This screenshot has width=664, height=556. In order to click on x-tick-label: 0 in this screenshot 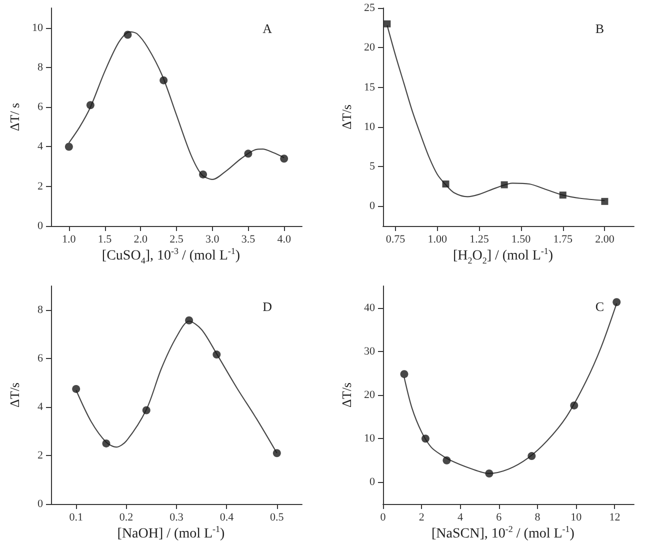, I will do `click(383, 518)`.